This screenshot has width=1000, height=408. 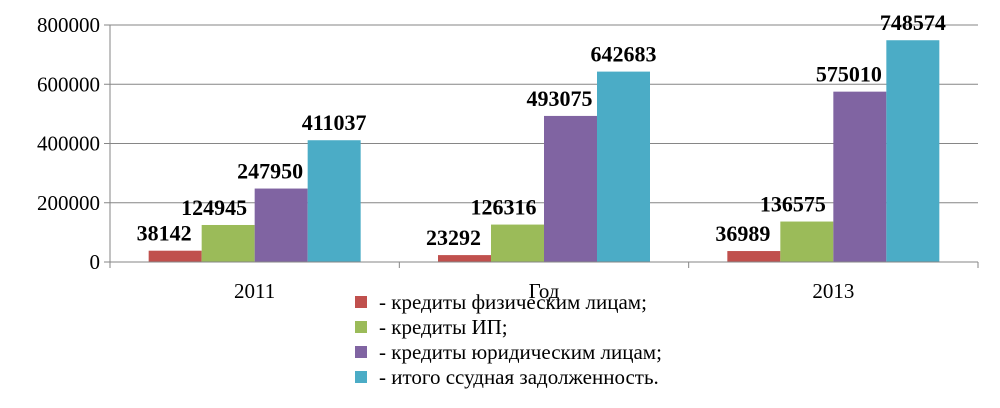 I want to click on y-tick-label: 400000, so click(x=68, y=144).